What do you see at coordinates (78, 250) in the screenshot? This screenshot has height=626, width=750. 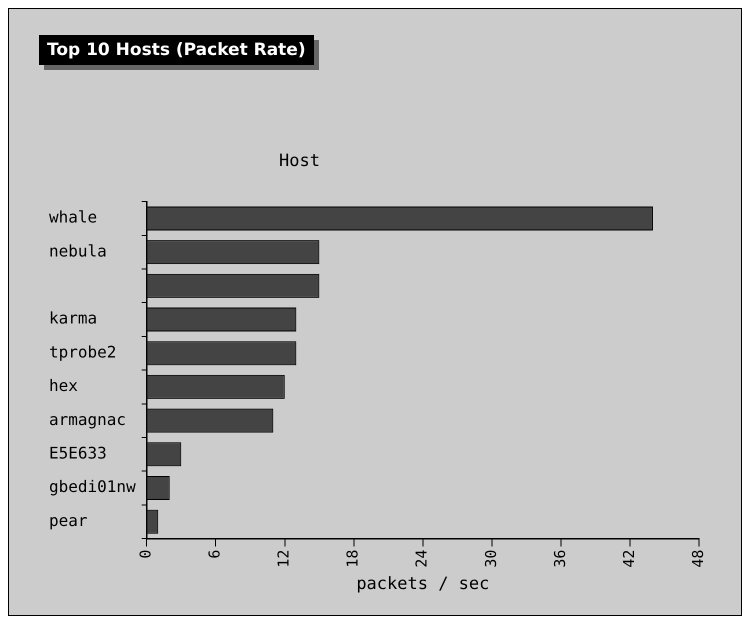 I see `y-tick-label: nebula` at bounding box center [78, 250].